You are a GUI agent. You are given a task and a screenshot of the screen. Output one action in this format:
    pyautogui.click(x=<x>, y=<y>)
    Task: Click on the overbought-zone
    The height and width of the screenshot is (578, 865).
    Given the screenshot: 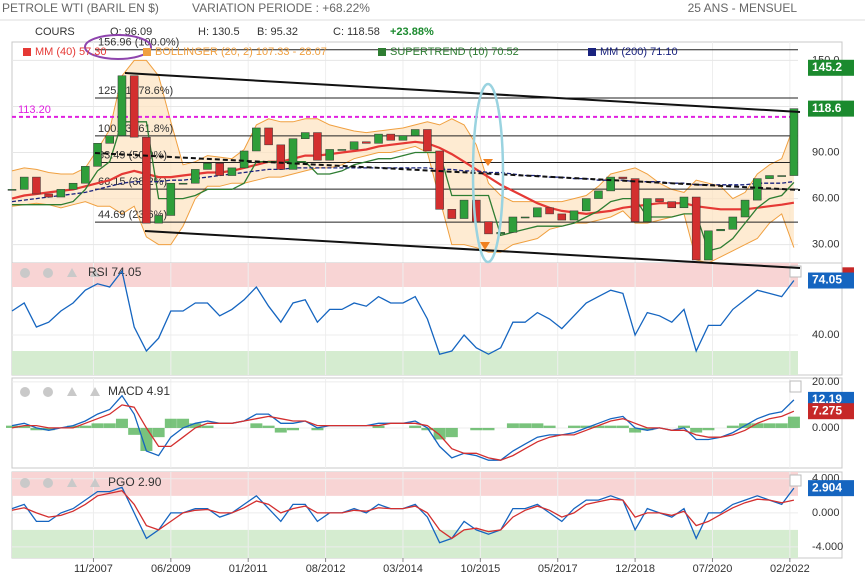 What is the action you would take?
    pyautogui.click(x=405, y=484)
    